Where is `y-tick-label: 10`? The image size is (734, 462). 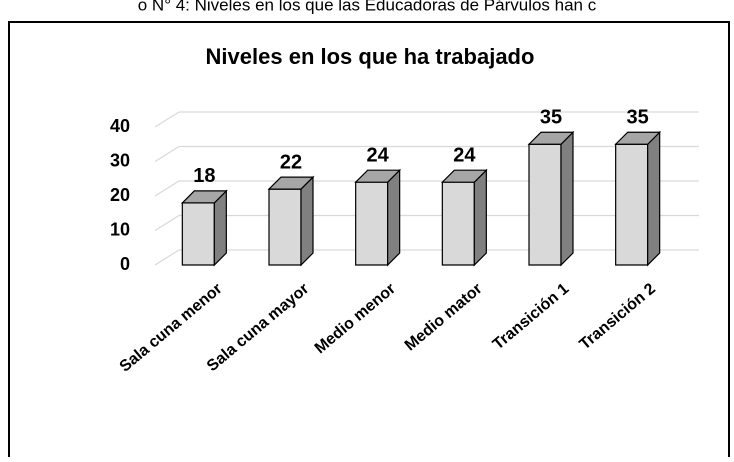
y-tick-label: 10 is located at coordinates (120, 229).